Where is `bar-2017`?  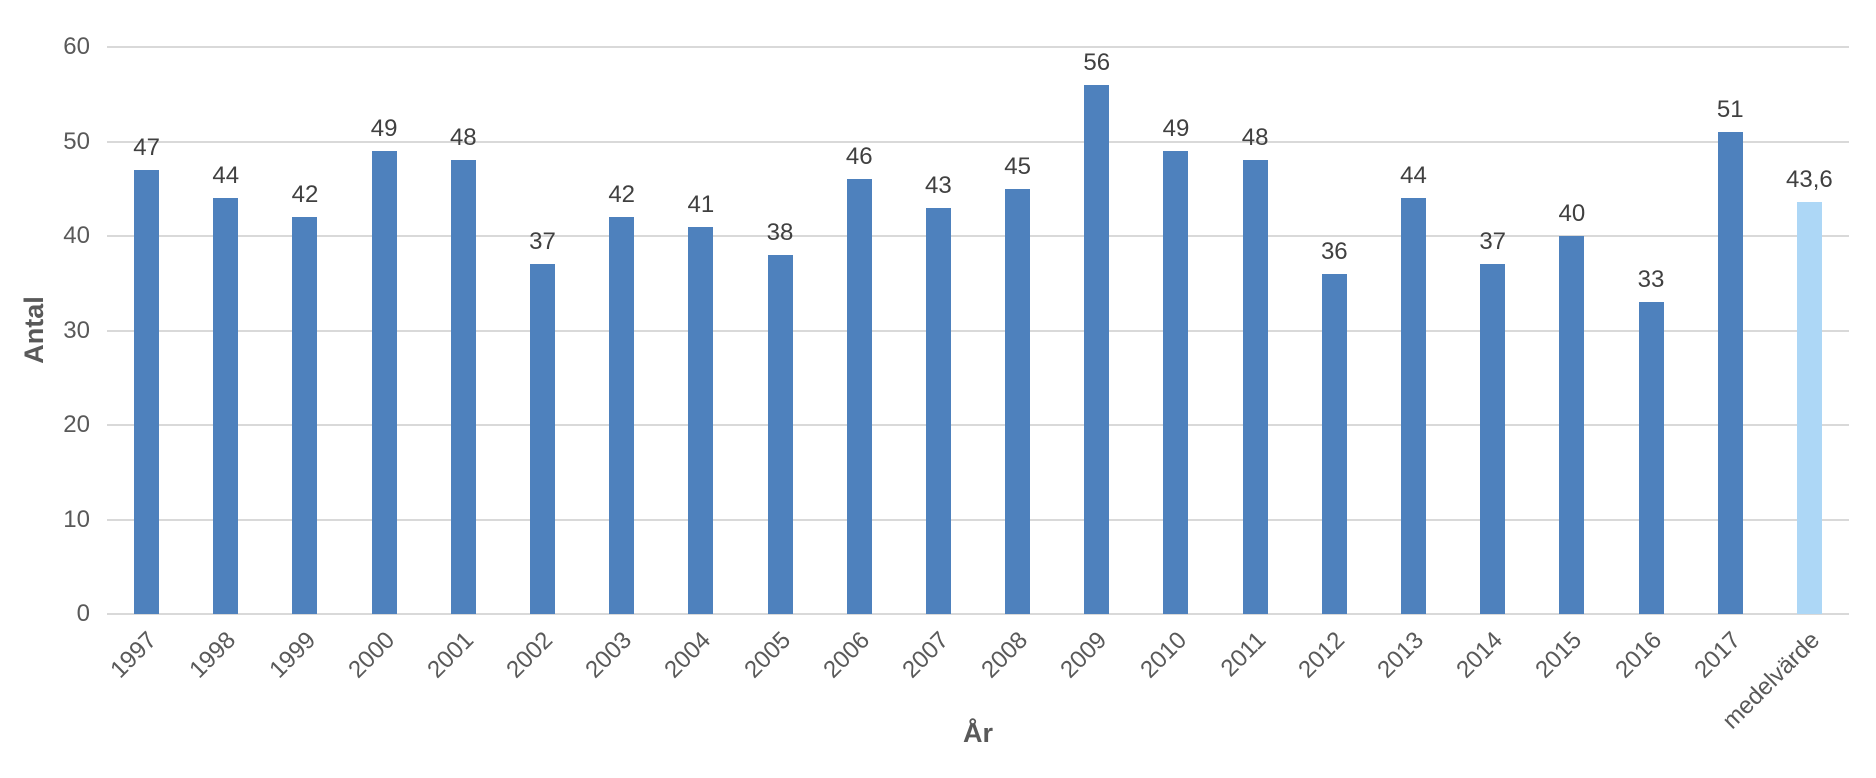
bar-2017 is located at coordinates (1730, 373).